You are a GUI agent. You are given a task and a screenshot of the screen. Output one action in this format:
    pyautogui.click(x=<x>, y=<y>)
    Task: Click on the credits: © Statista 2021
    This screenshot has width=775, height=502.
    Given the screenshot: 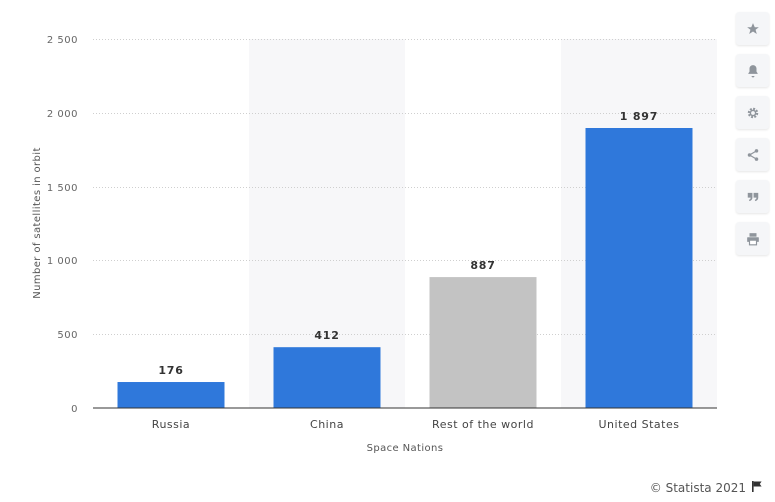 What is the action you would take?
    pyautogui.click(x=706, y=487)
    